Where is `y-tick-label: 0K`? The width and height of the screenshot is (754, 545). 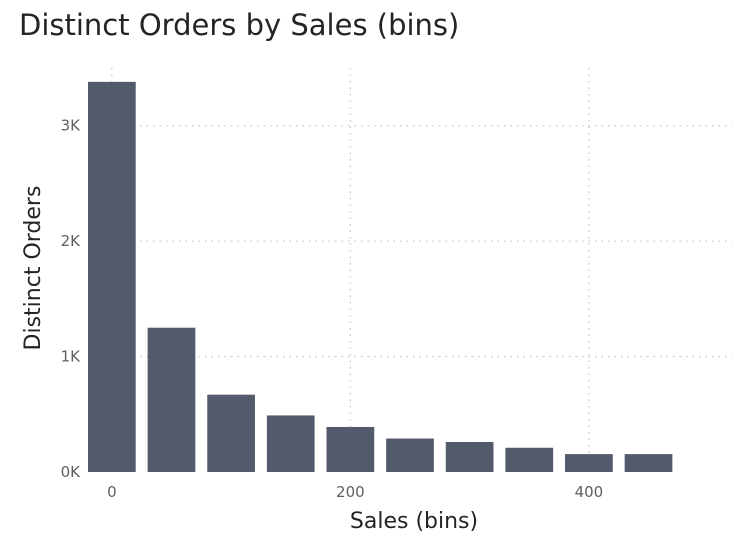
y-tick-label: 0K is located at coordinates (71, 472).